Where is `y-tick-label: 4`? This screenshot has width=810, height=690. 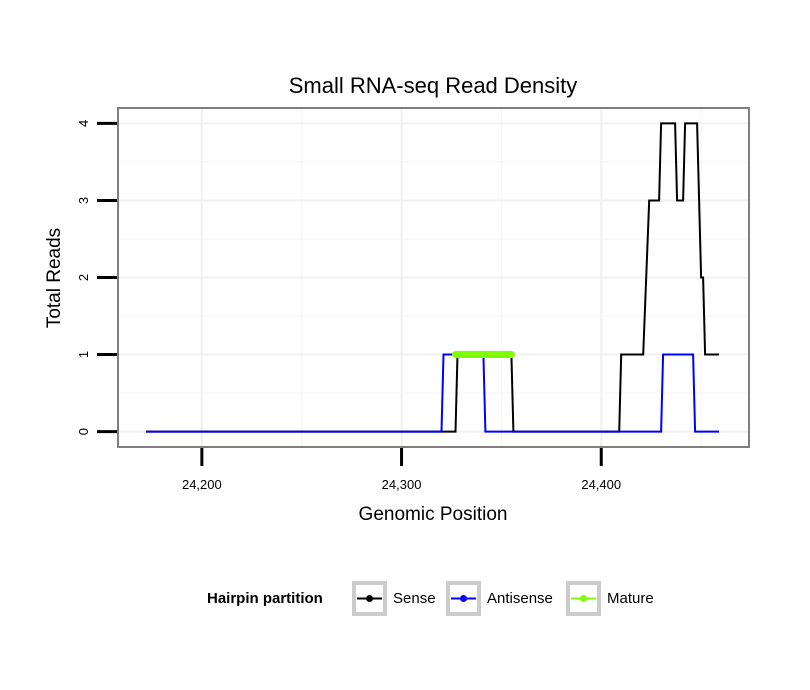 y-tick-label: 4 is located at coordinates (83, 123).